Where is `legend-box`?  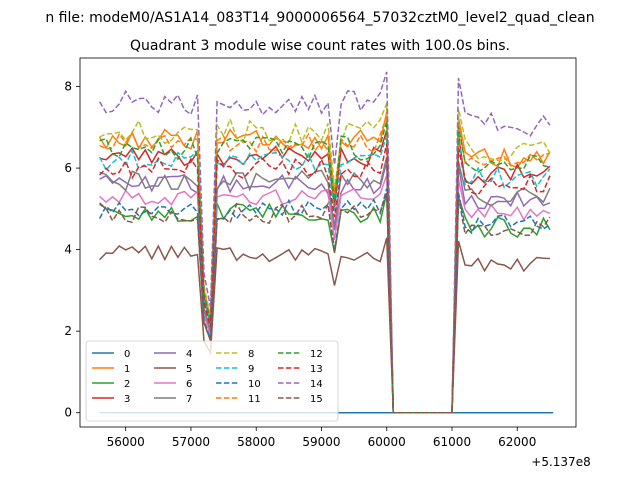
legend-box is located at coordinates (212, 381).